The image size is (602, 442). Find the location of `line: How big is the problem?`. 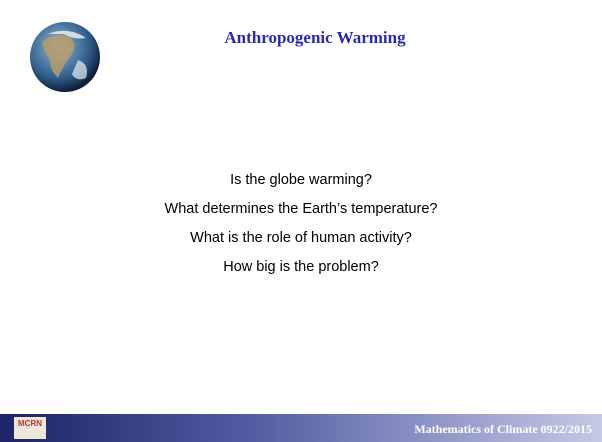

line: How big is the problem? is located at coordinates (301, 267).